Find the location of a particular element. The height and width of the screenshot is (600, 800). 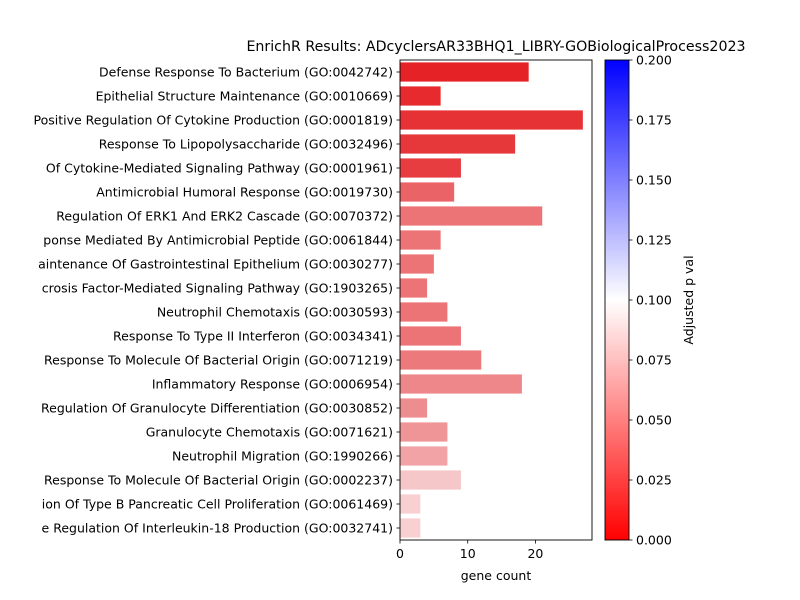

colorbar-tick-label: 0.050 is located at coordinates (654, 419).